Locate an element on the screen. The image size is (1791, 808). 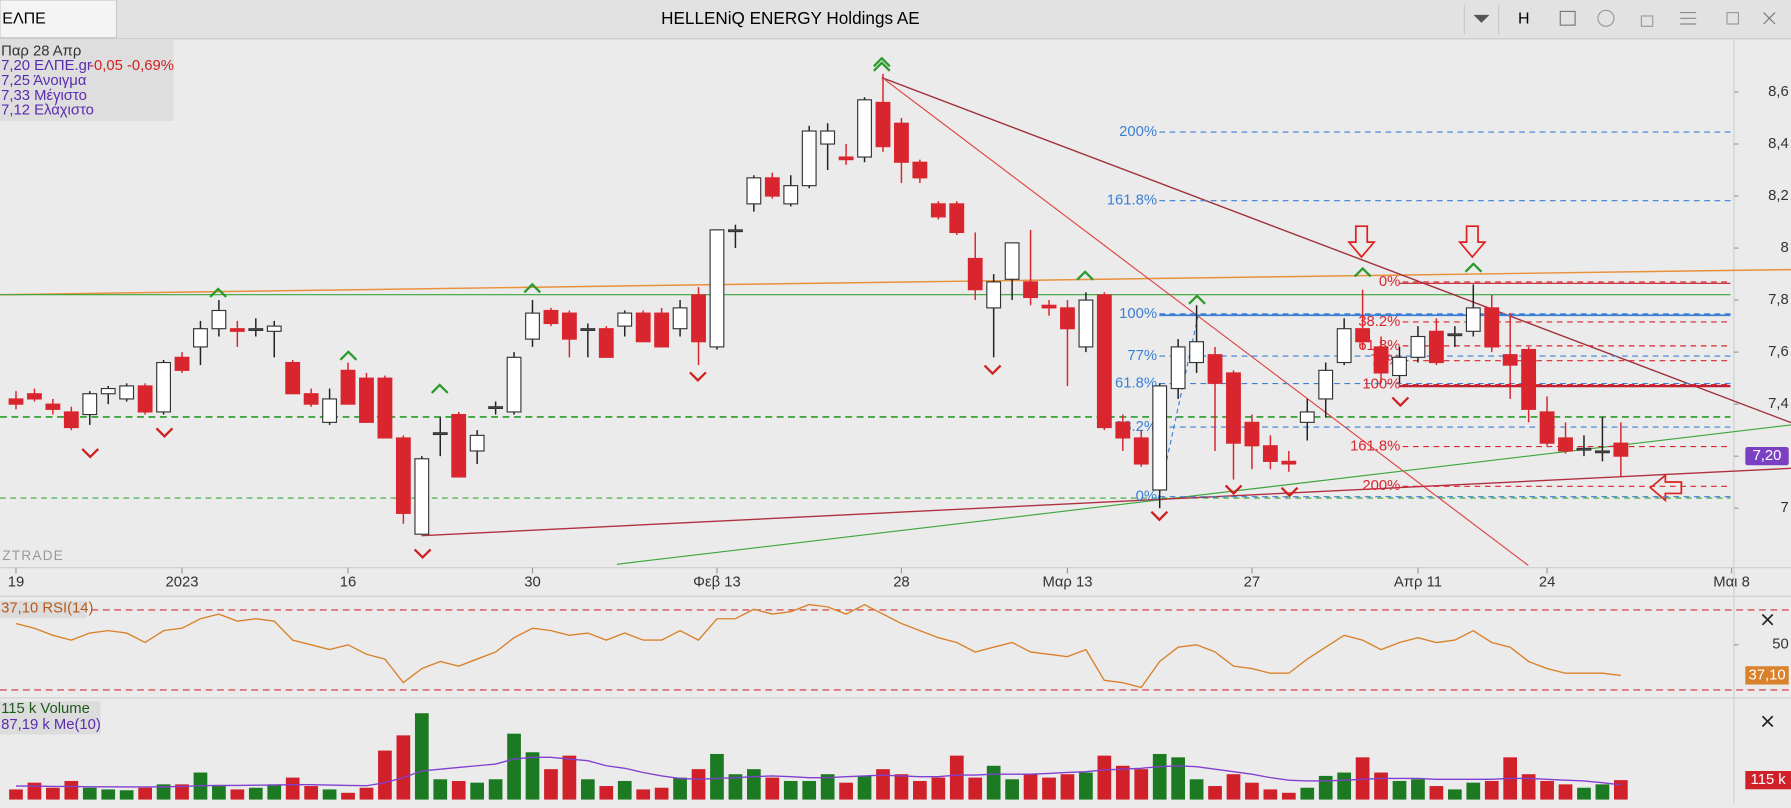
x-tick-label: 2023 is located at coordinates (182, 582).